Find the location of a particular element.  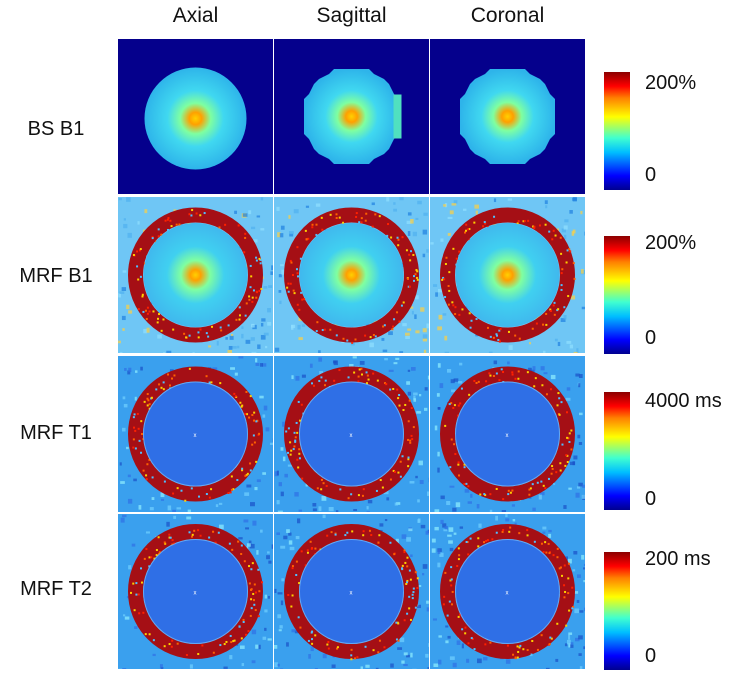

image-mrf-t2-axial: x is located at coordinates (195, 591).